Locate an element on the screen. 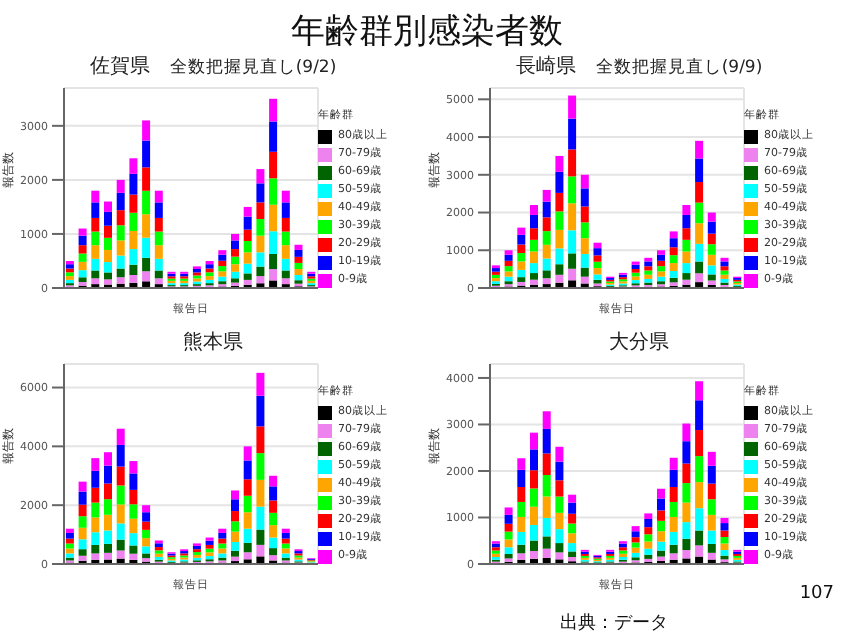  chart-subtitle: 全数把握見直し(9/9) is located at coordinates (679, 68).